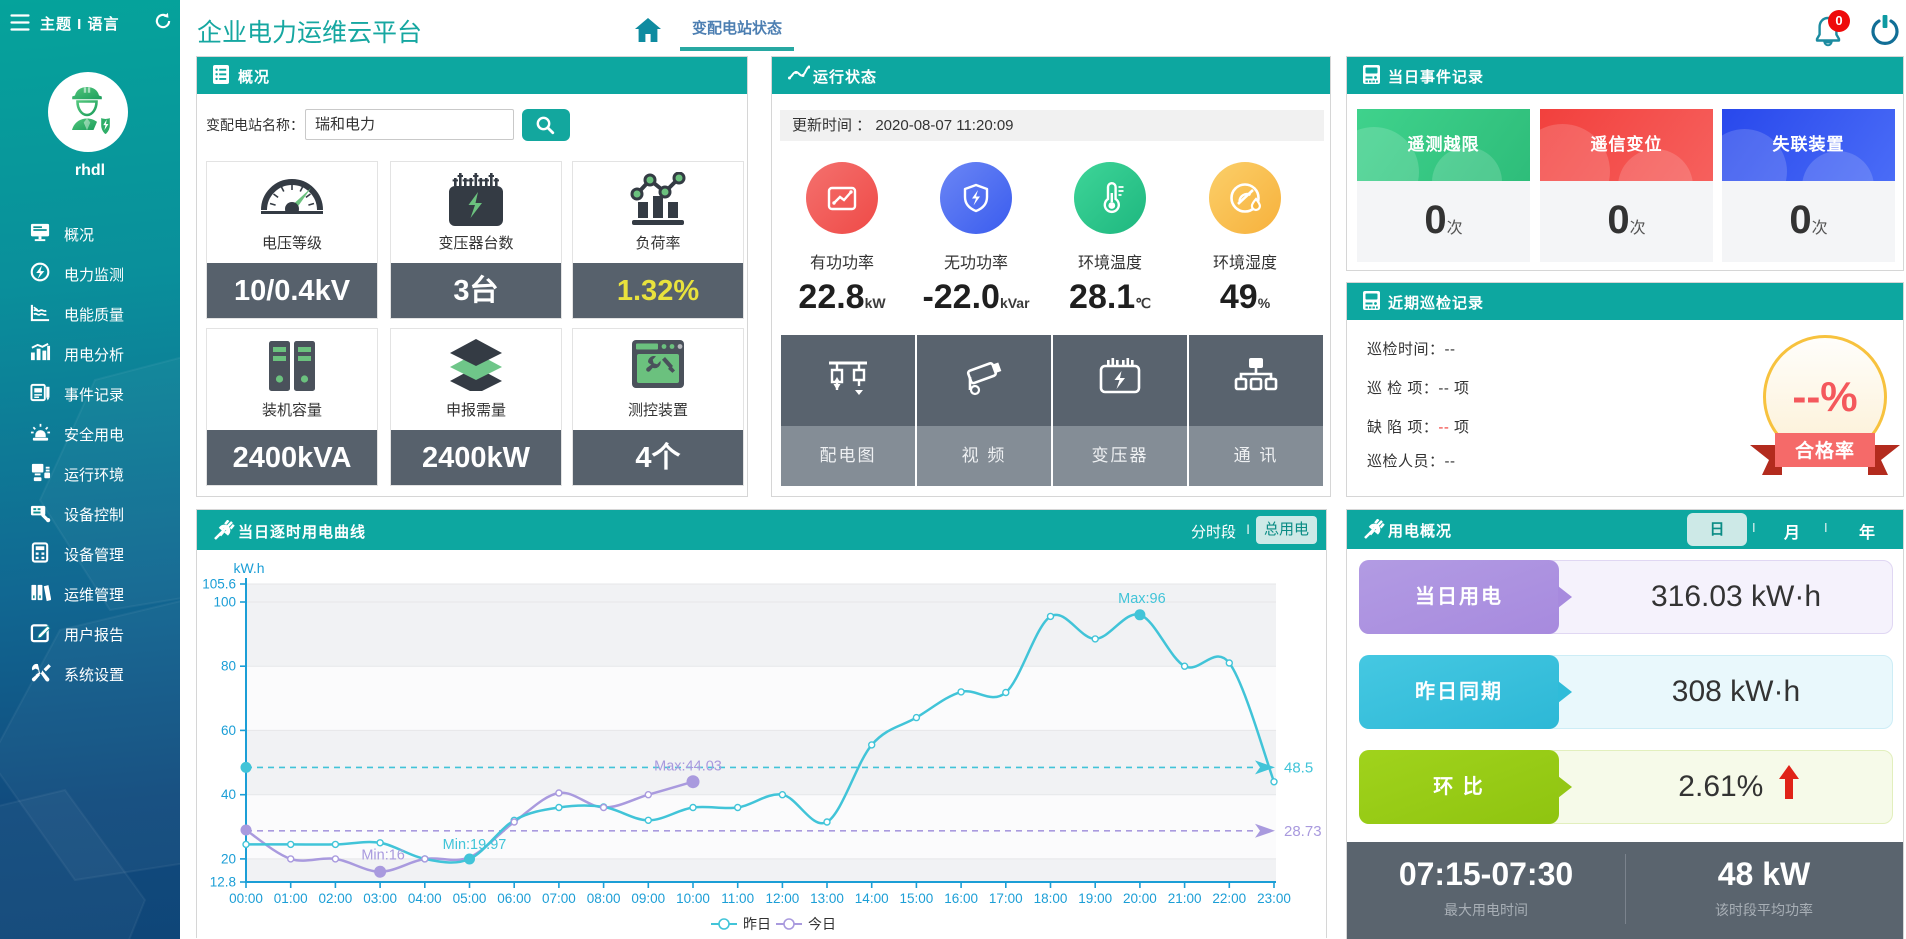 This screenshot has width=1906, height=939. Describe the element at coordinates (783, 898) in the screenshot. I see `svg-text: 12:00` at that location.